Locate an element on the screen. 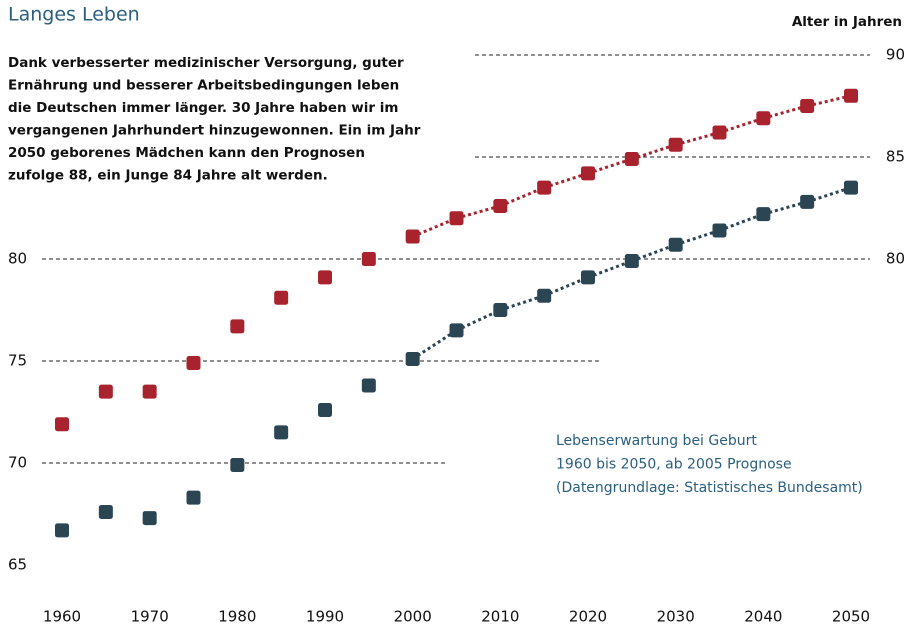 The width and height of the screenshot is (909, 628). x-tick-label: 1990 is located at coordinates (325, 617).